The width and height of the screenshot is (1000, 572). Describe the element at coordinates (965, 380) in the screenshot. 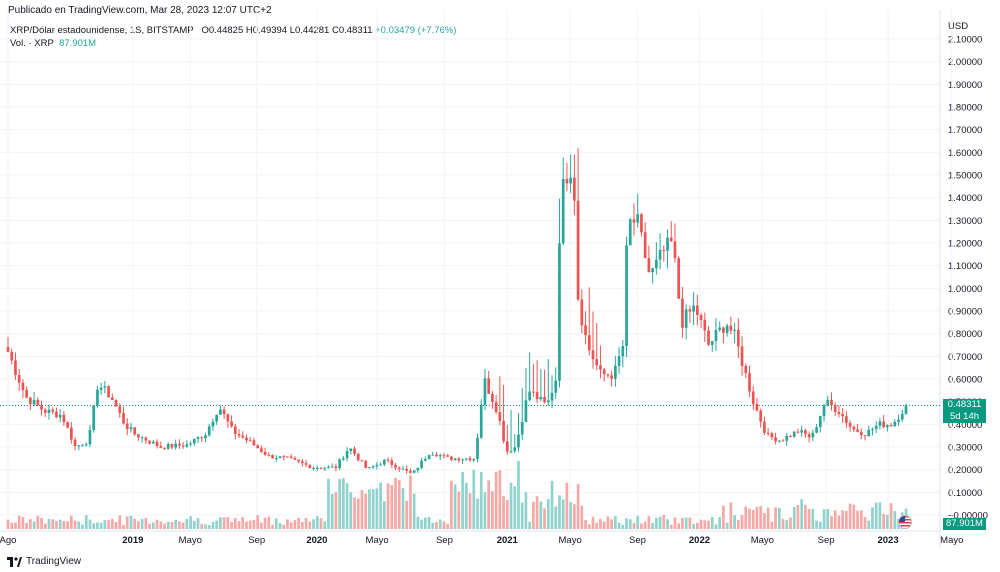

I see `y-tick-label: 0.60000` at that location.